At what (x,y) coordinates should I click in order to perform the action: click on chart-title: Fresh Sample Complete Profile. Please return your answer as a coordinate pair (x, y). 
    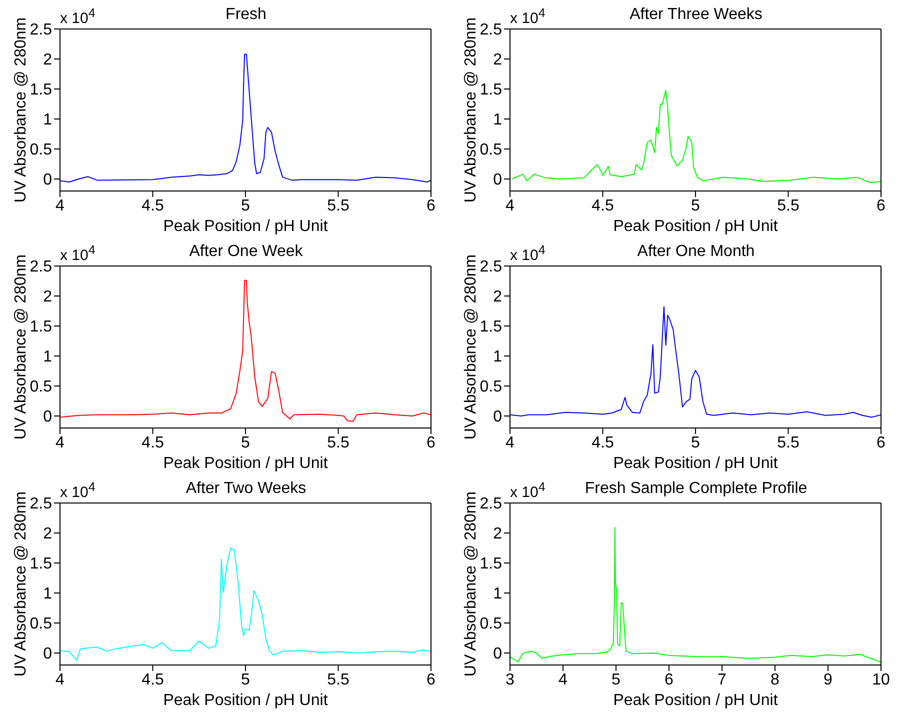
    Looking at the image, I should click on (696, 488).